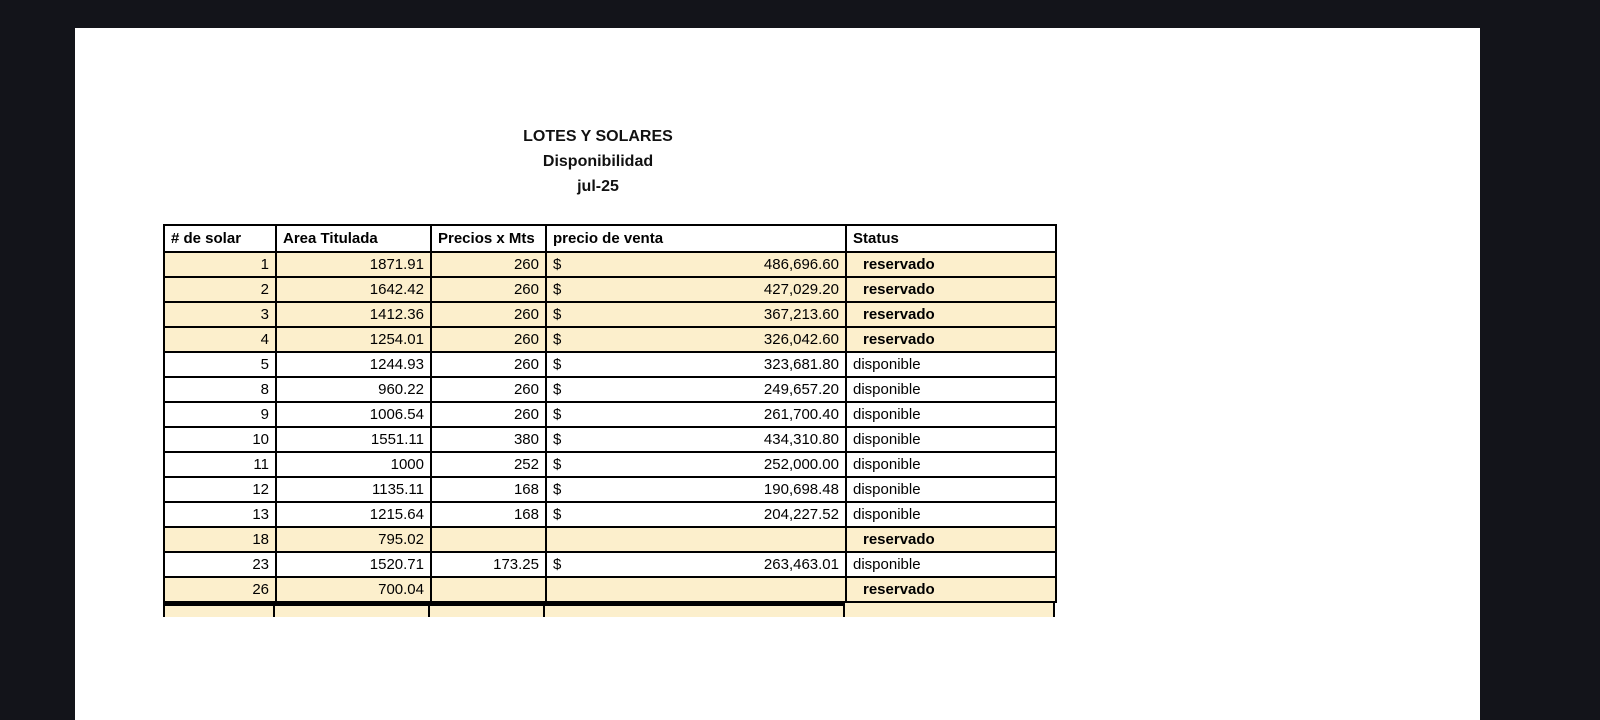 This screenshot has width=1600, height=720. What do you see at coordinates (598, 186) in the screenshot?
I see `doc-date: jul-25` at bounding box center [598, 186].